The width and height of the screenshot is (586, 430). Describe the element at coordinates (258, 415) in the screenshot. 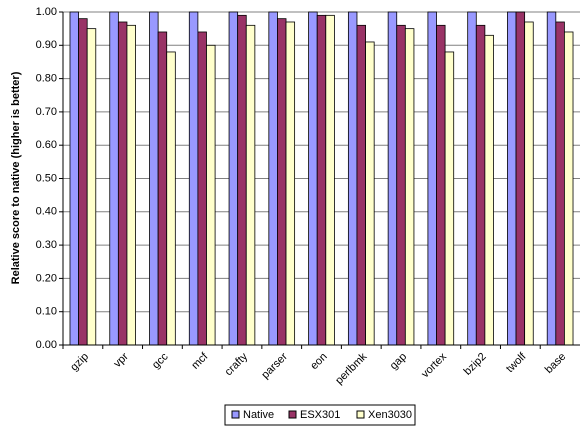

I see `legend-label: Native` at that location.